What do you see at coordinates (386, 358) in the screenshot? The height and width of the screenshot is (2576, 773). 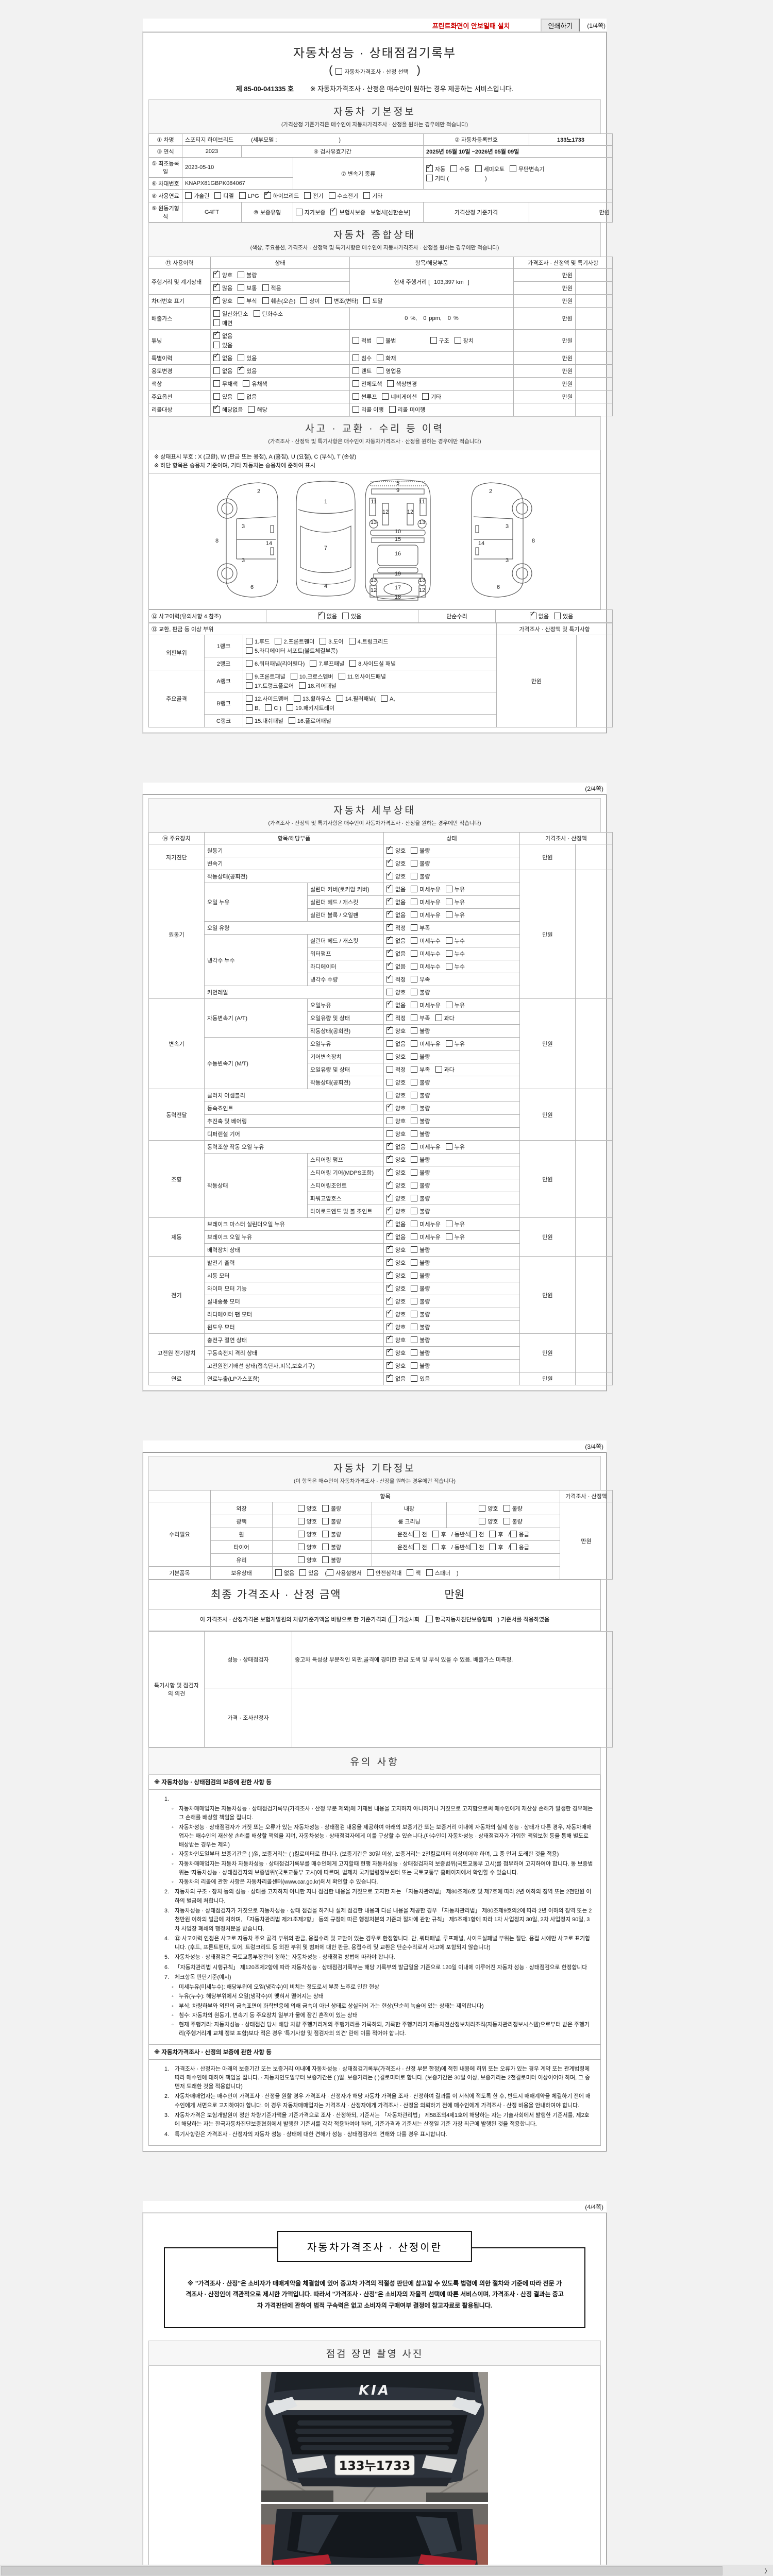 I see `checkbox-unchecked: 화재` at bounding box center [386, 358].